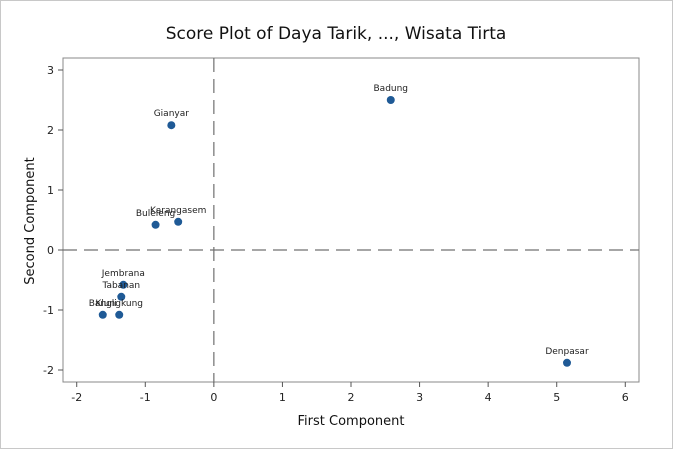  I want to click on point-label: Denpasar, so click(567, 352).